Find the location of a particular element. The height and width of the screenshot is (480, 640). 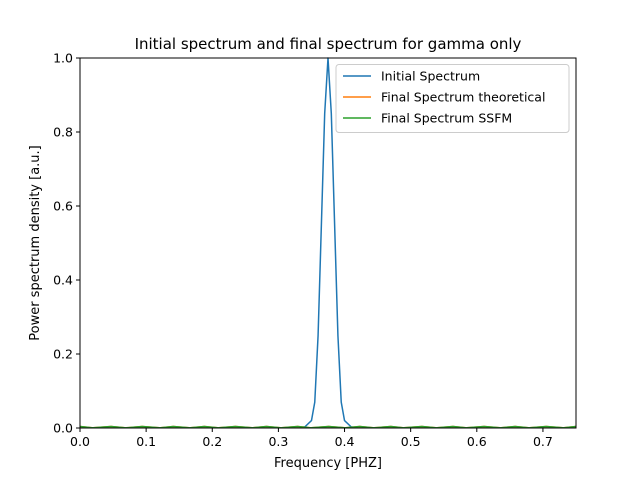

x-tick-label: 0.7 is located at coordinates (543, 441).